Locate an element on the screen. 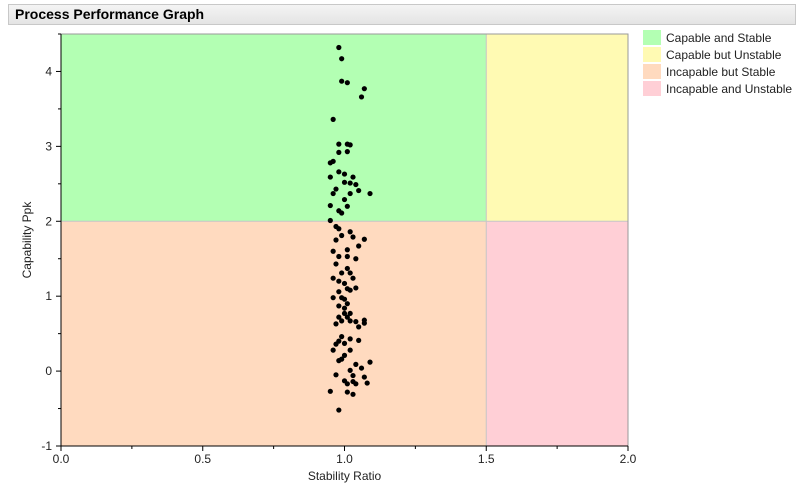 The image size is (798, 493). y-tick-label: 0 is located at coordinates (48, 371).